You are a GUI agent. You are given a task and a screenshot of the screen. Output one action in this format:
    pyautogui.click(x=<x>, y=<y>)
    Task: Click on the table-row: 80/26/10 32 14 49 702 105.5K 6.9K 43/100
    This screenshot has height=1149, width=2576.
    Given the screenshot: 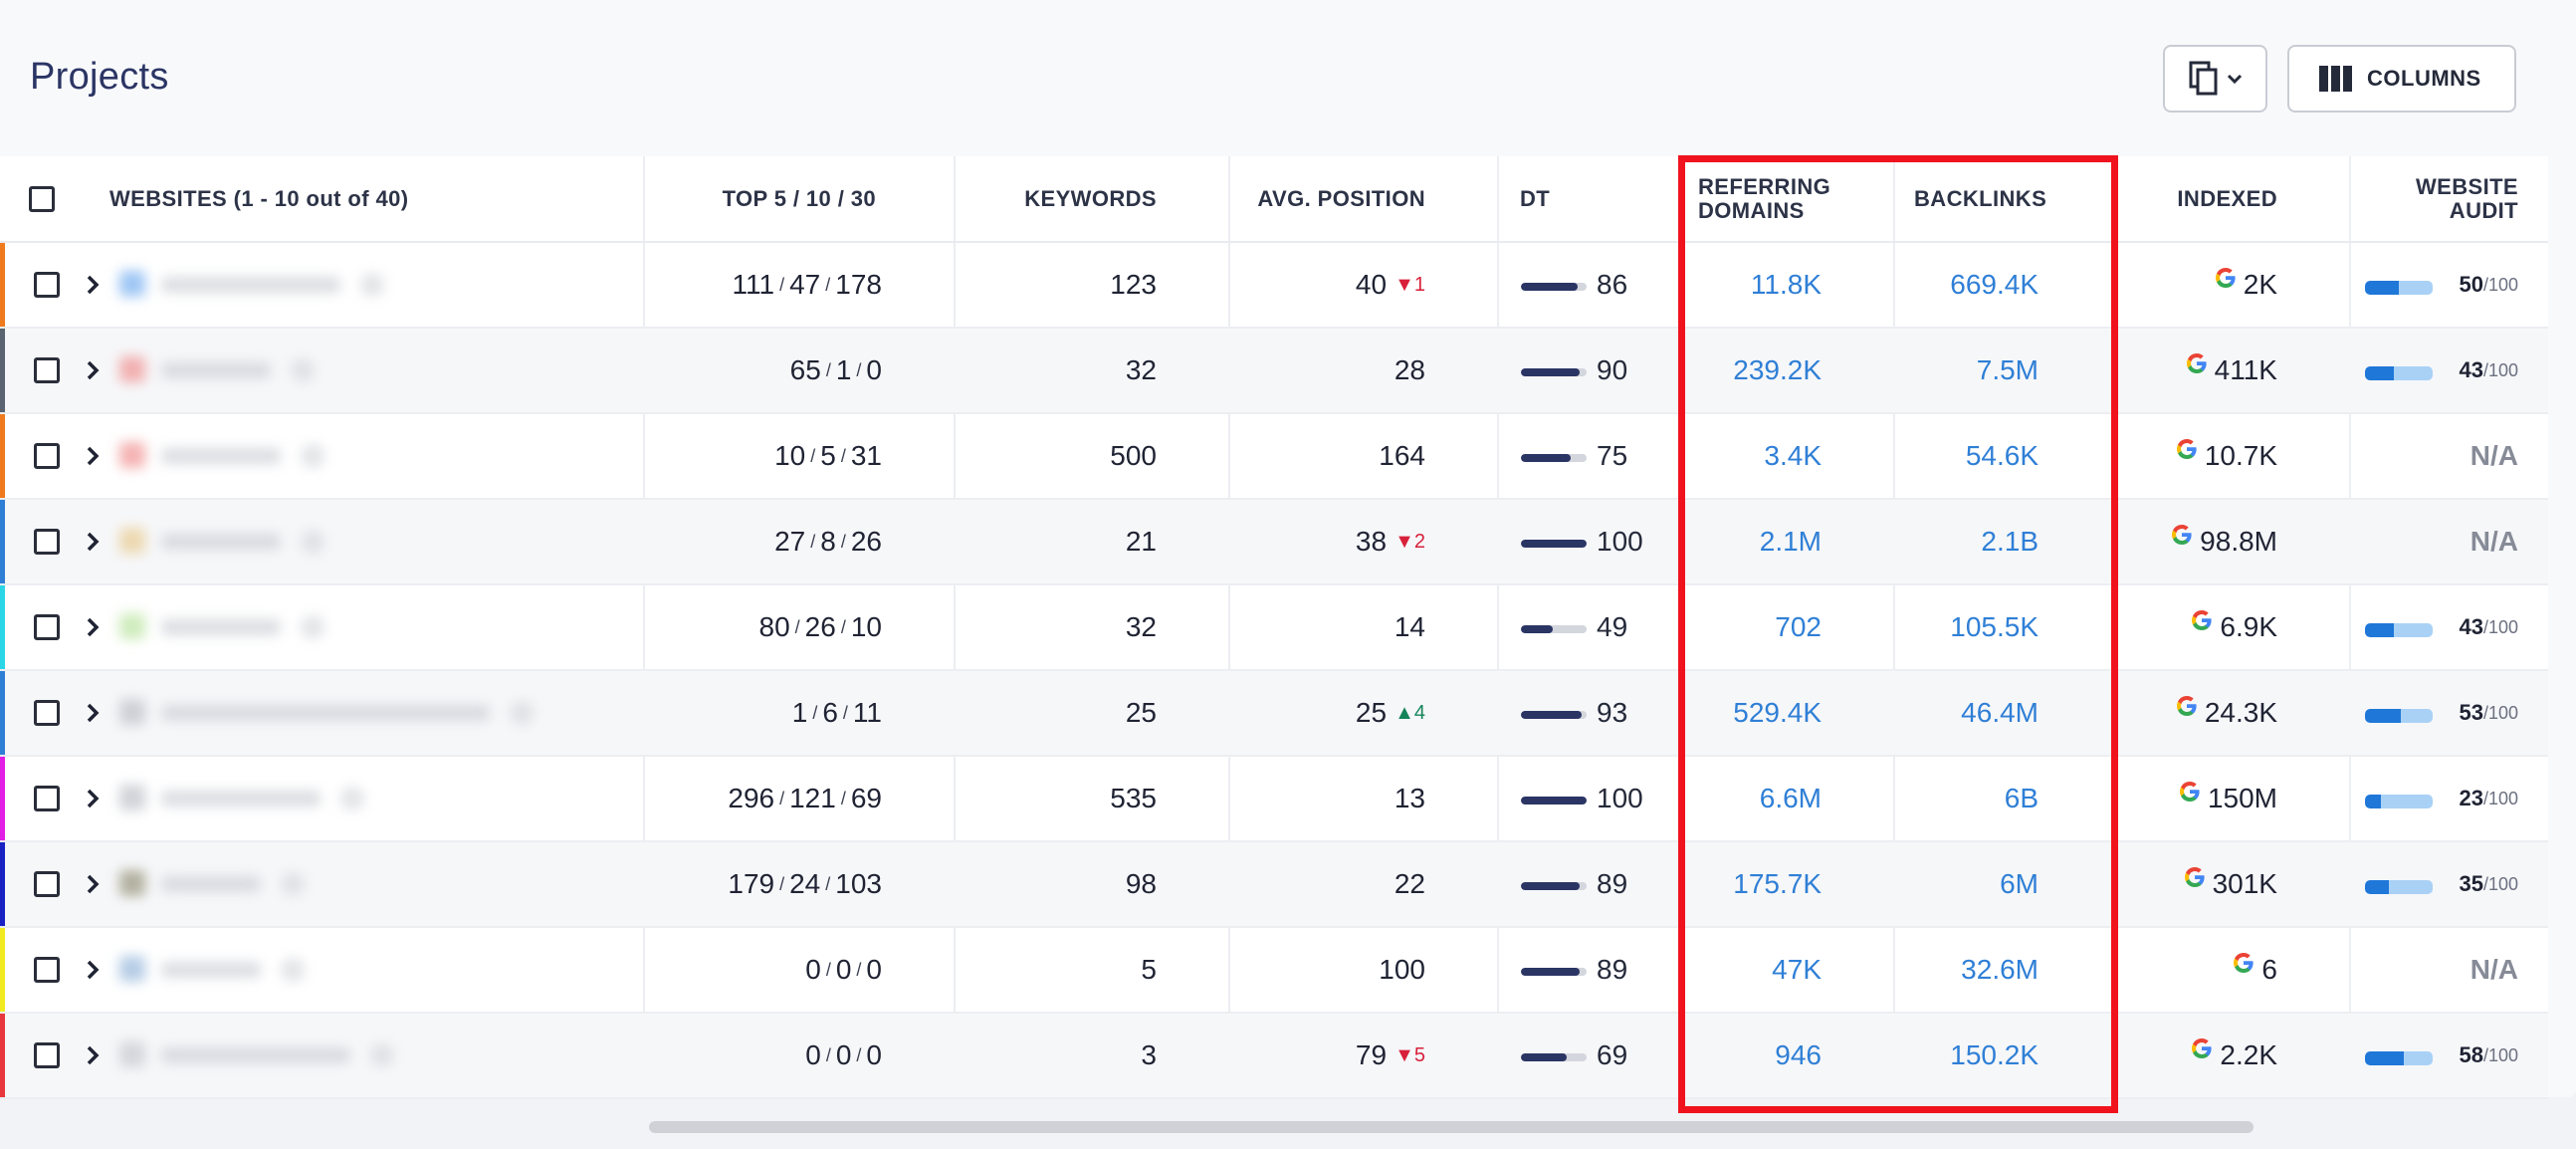 What is the action you would take?
    pyautogui.click(x=1274, y=628)
    